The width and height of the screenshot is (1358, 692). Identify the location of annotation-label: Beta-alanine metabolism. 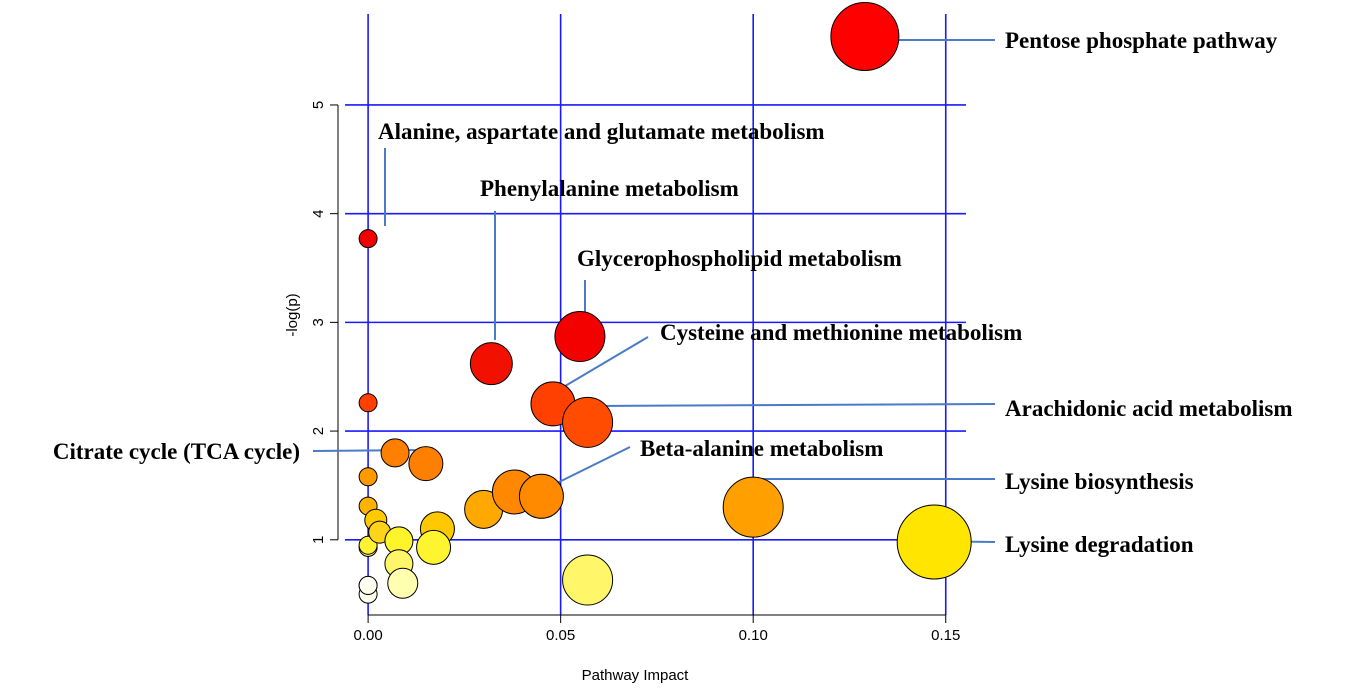
(761, 448).